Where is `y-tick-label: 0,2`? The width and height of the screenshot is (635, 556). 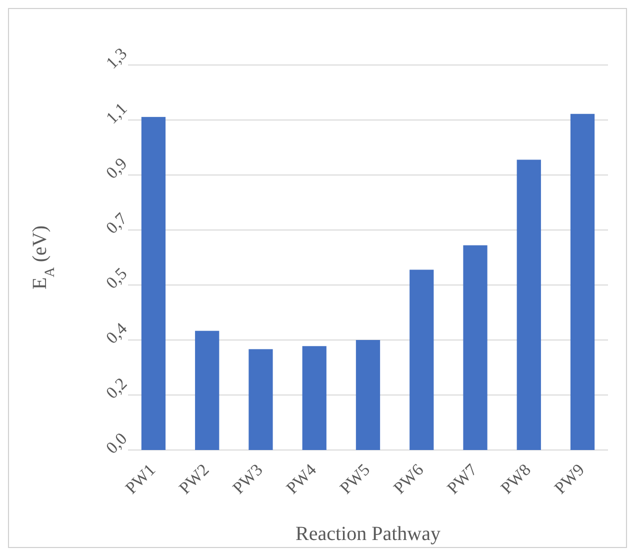
y-tick-label: 0,2 is located at coordinates (116, 388).